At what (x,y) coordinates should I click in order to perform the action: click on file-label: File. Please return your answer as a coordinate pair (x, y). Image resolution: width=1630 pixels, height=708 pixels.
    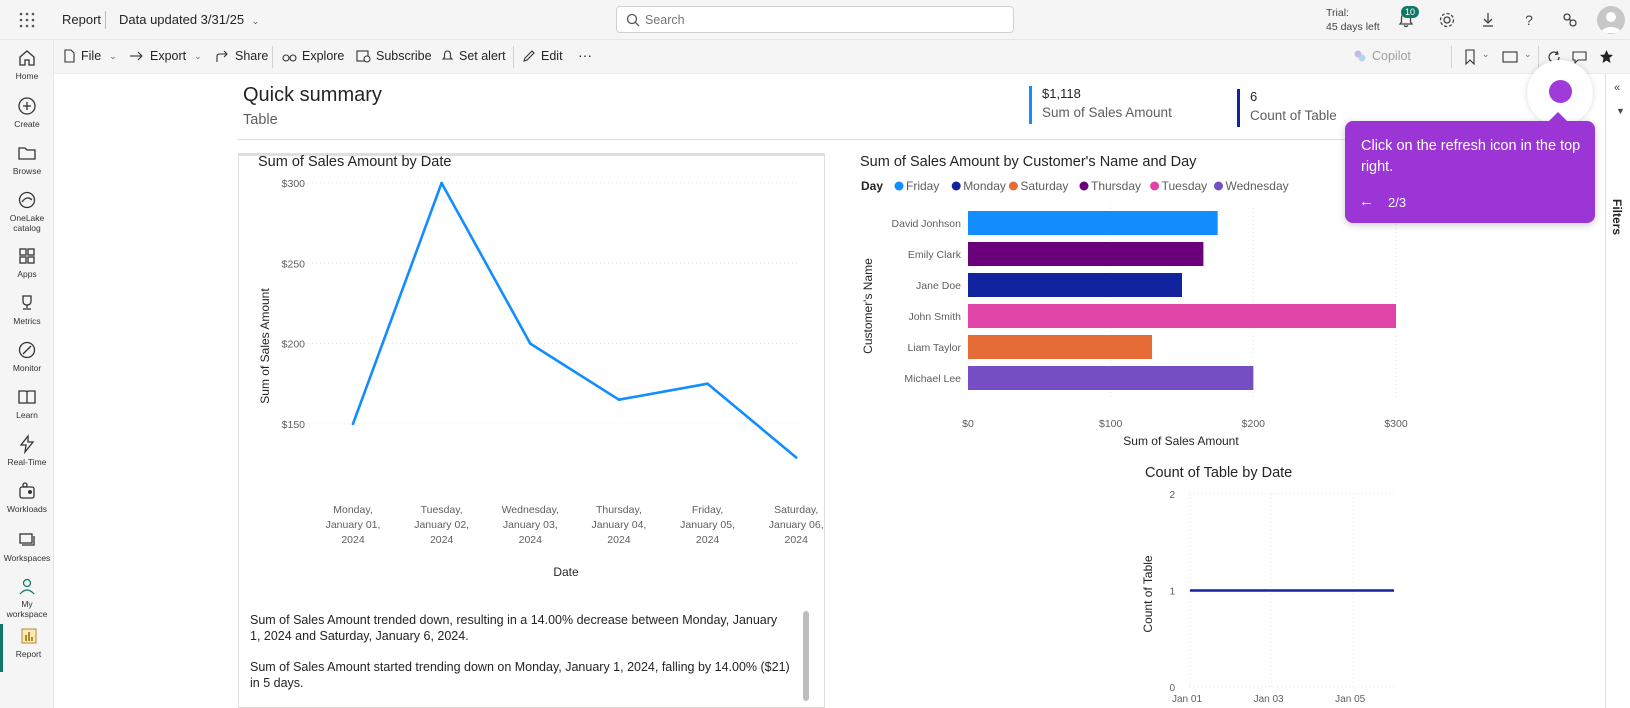
    Looking at the image, I should click on (91, 56).